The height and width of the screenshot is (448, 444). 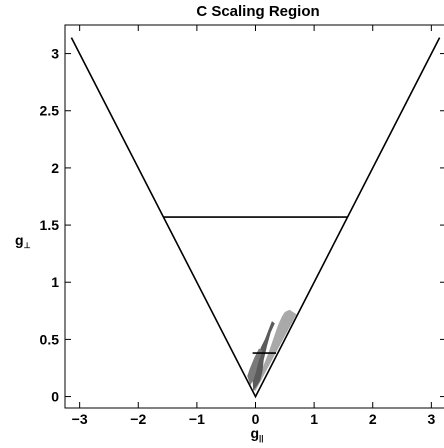 I want to click on x-tick-label: 3, so click(x=431, y=419).